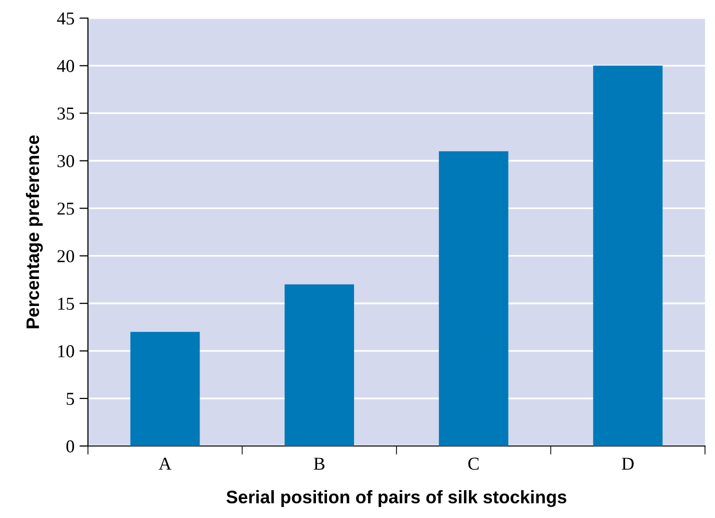  I want to click on x-tick-label: B, so click(319, 464).